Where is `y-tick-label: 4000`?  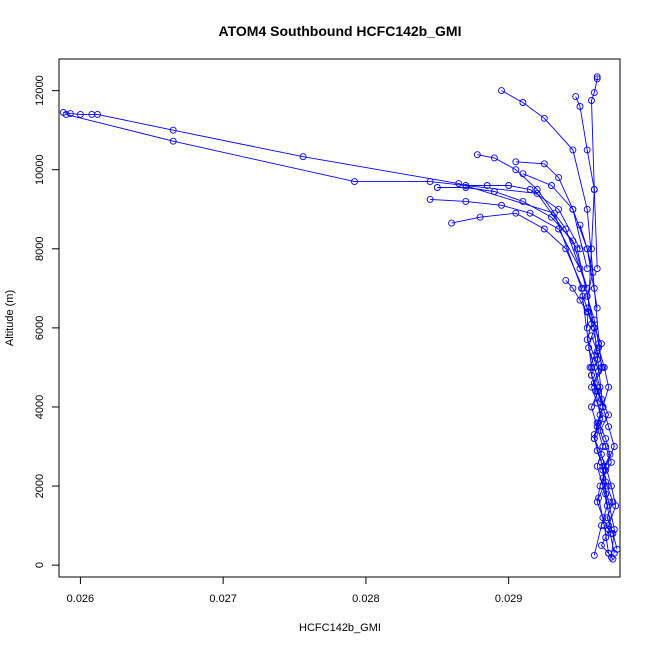 y-tick-label: 4000 is located at coordinates (40, 407).